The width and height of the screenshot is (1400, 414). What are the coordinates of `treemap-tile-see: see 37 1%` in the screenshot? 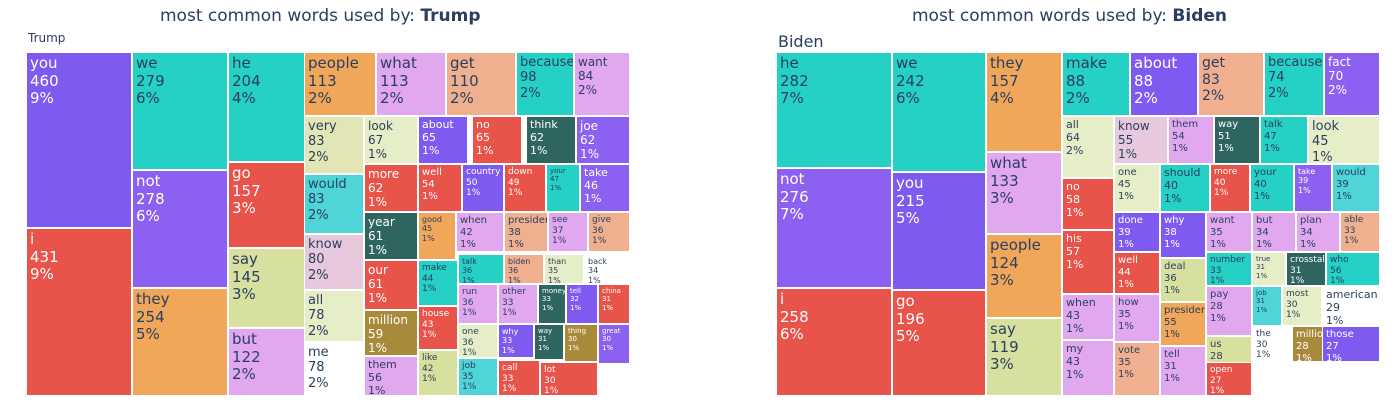 It's located at (568, 232).